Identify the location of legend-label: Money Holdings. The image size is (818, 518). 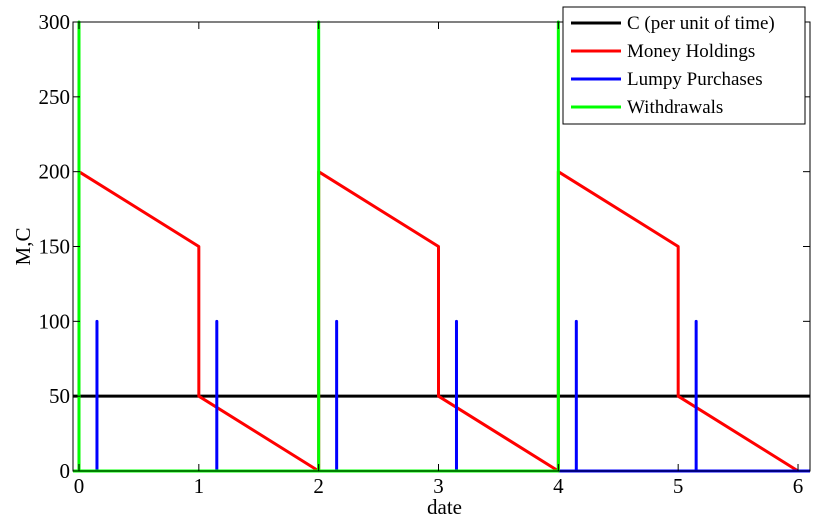
(691, 51).